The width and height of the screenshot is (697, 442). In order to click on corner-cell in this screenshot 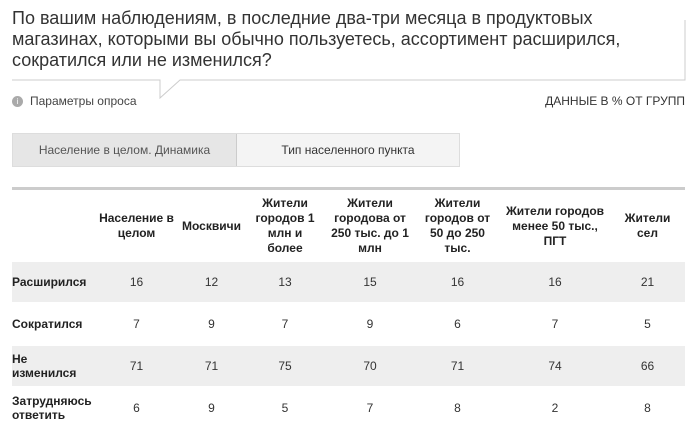, I will do `click(53, 226)`.